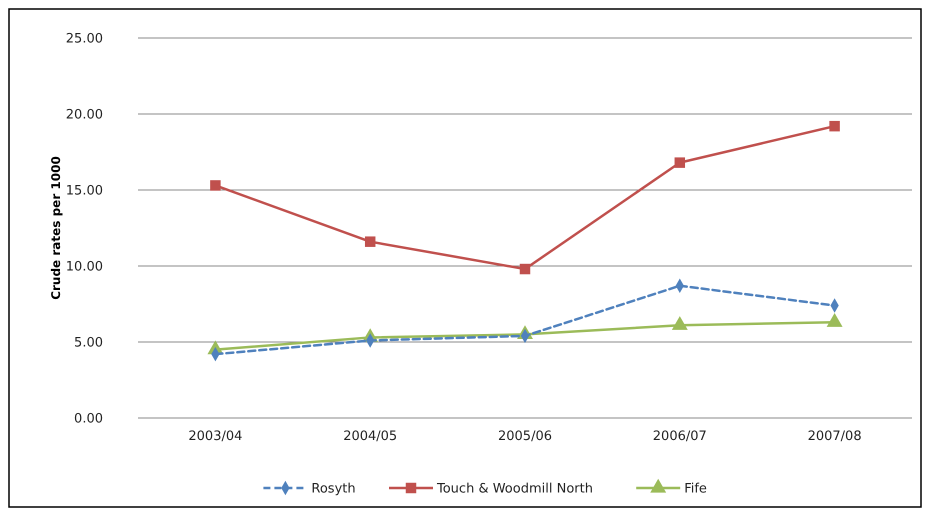 Image resolution: width=930 pixels, height=518 pixels. Describe the element at coordinates (56, 228) in the screenshot. I see `y-axis-title: Crude rates per 1000` at that location.